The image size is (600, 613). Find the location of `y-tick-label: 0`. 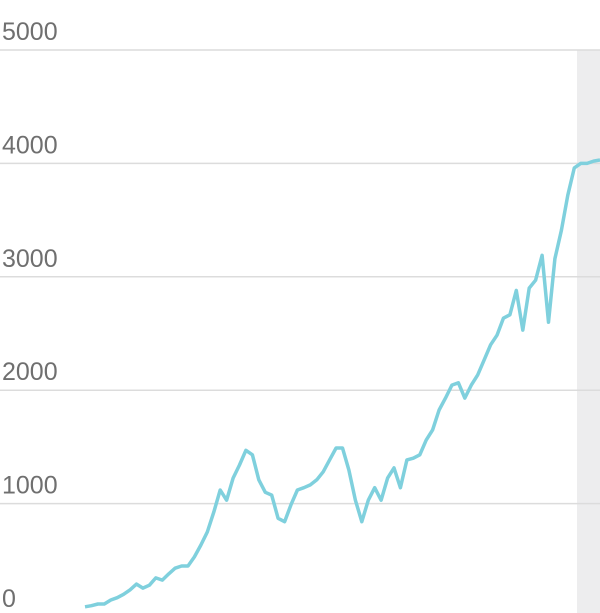

y-tick-label: 0 is located at coordinates (9, 599).